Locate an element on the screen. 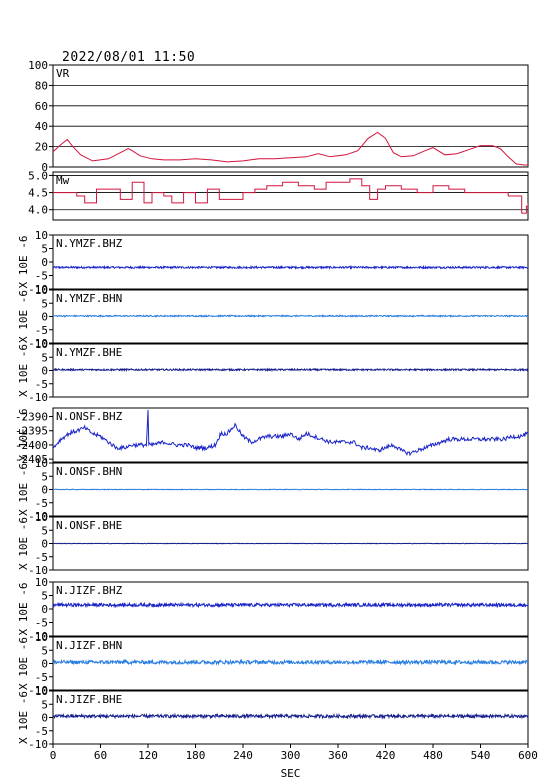  timestamp: 2022/08/01 11:50 is located at coordinates (129, 57).